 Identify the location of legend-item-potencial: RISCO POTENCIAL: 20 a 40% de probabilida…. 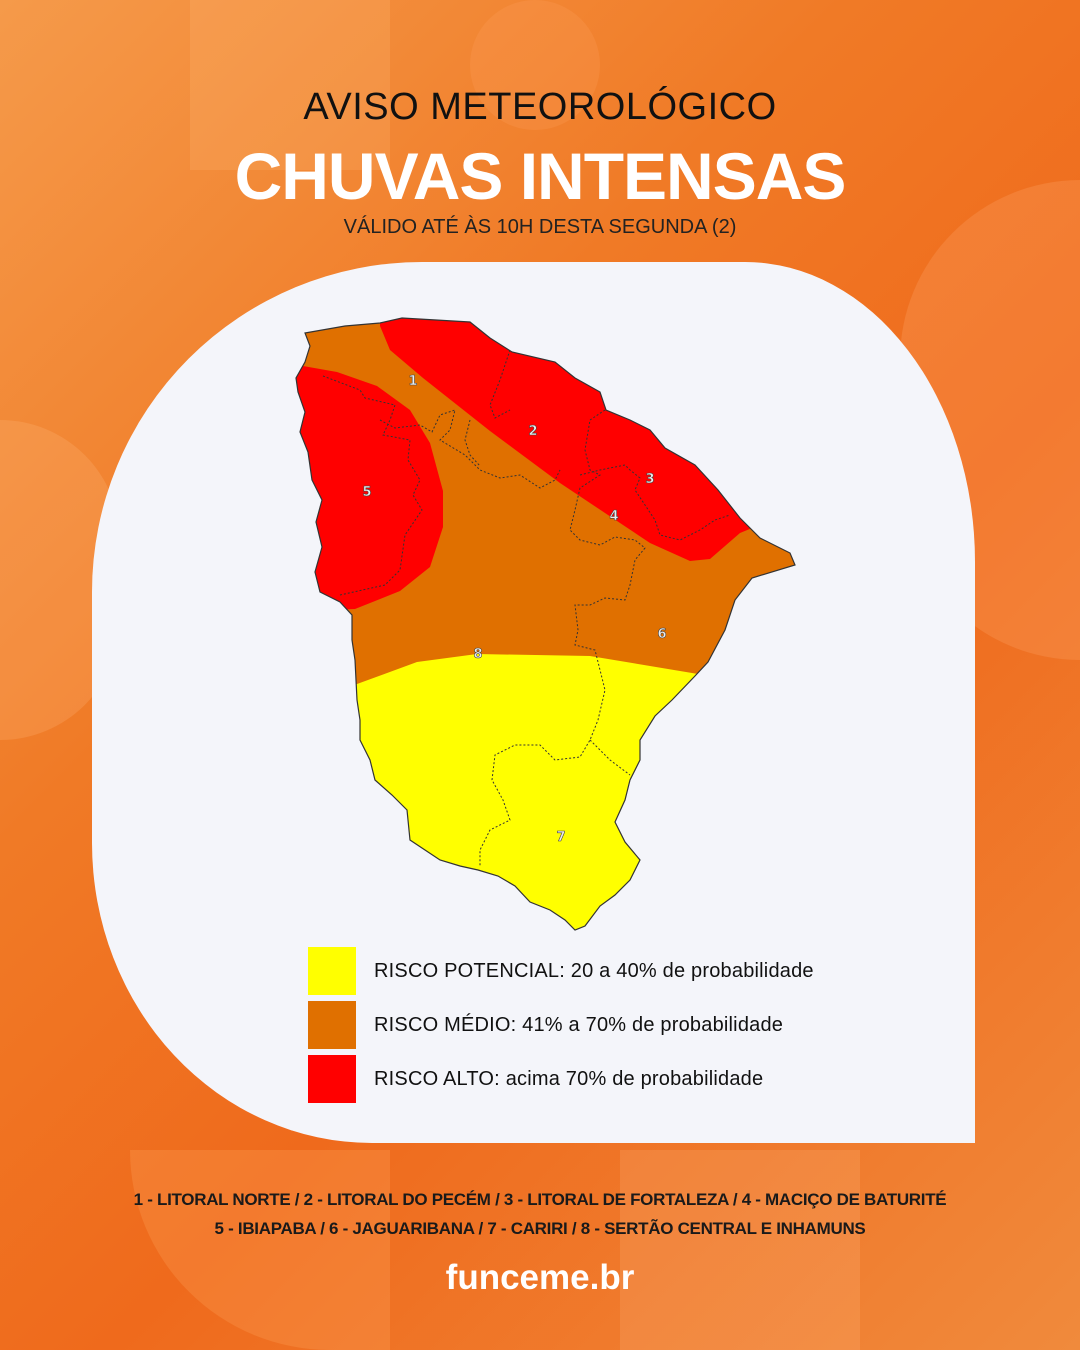
(561, 971).